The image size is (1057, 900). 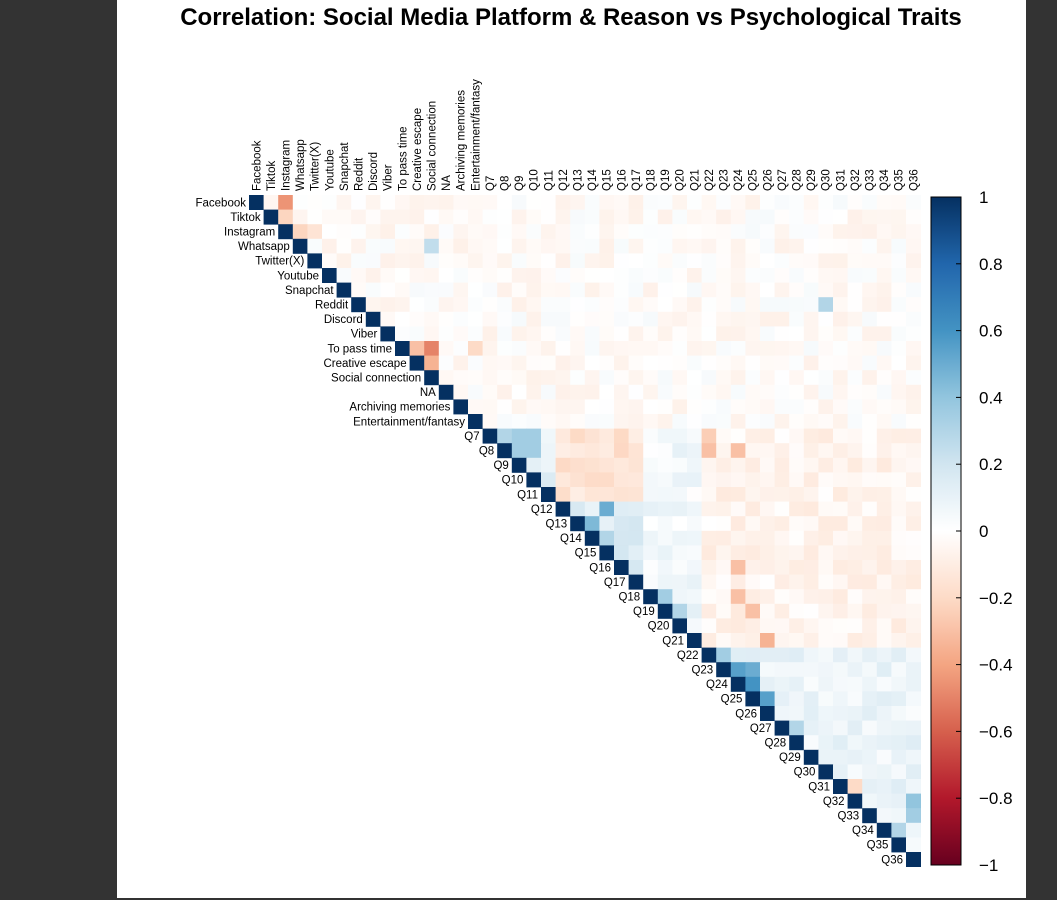 What do you see at coordinates (870, 728) in the screenshot?
I see `cell-q27-q33` at bounding box center [870, 728].